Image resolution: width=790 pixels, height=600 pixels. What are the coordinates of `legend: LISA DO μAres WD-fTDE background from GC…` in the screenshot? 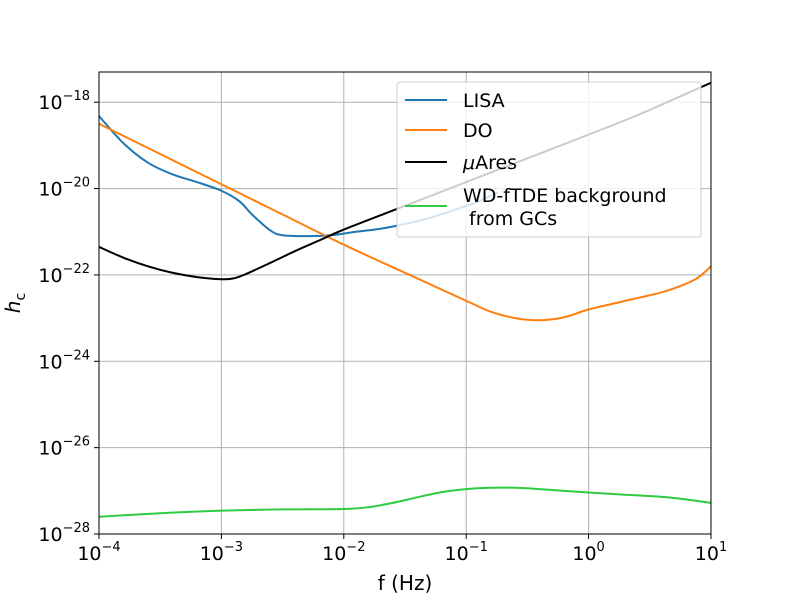 It's located at (549, 159).